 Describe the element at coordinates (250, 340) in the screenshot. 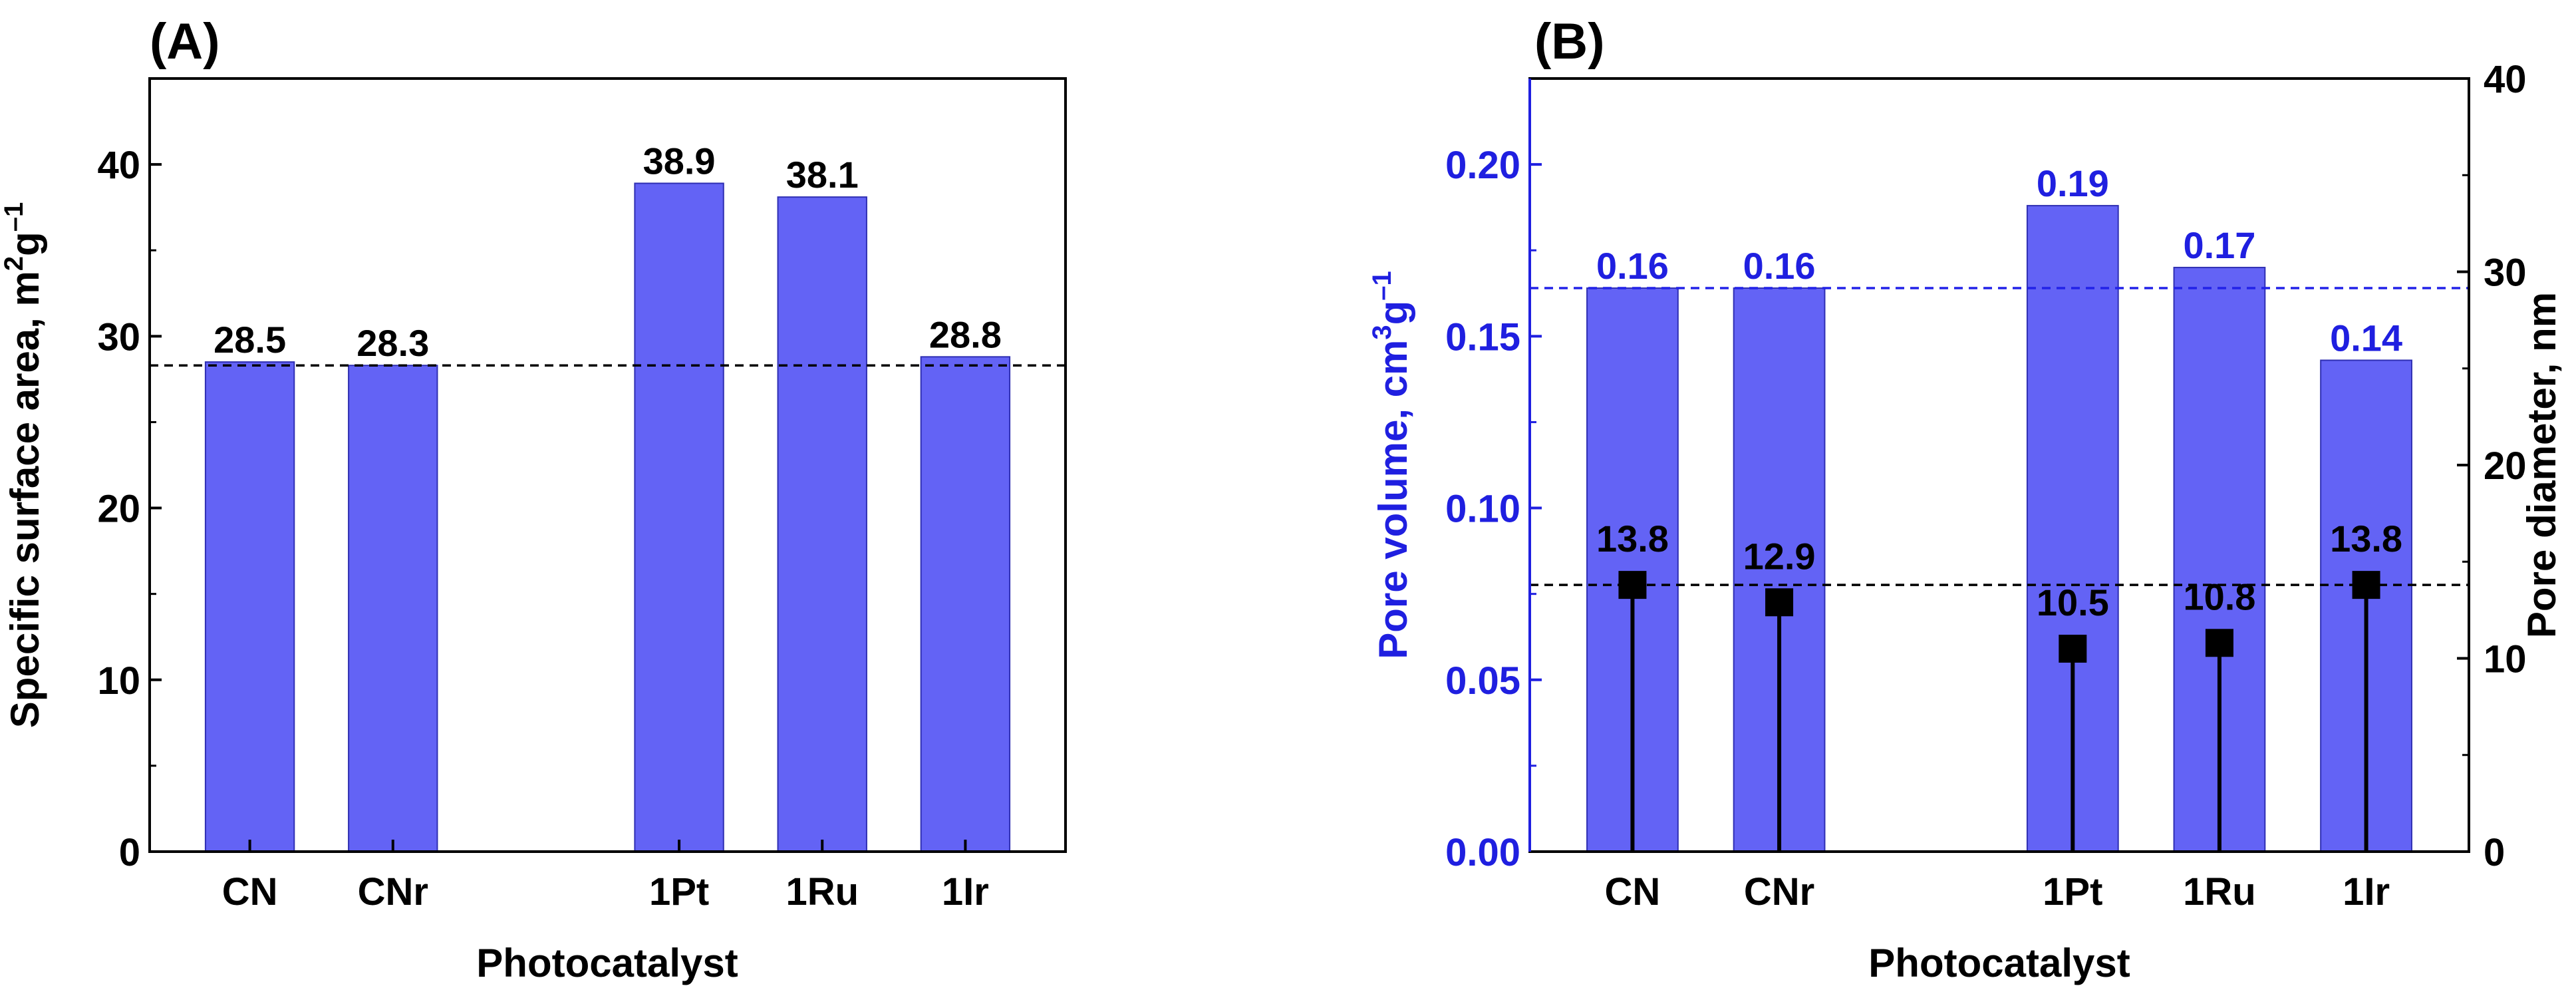

I see `bar-value-label: 28.5` at that location.